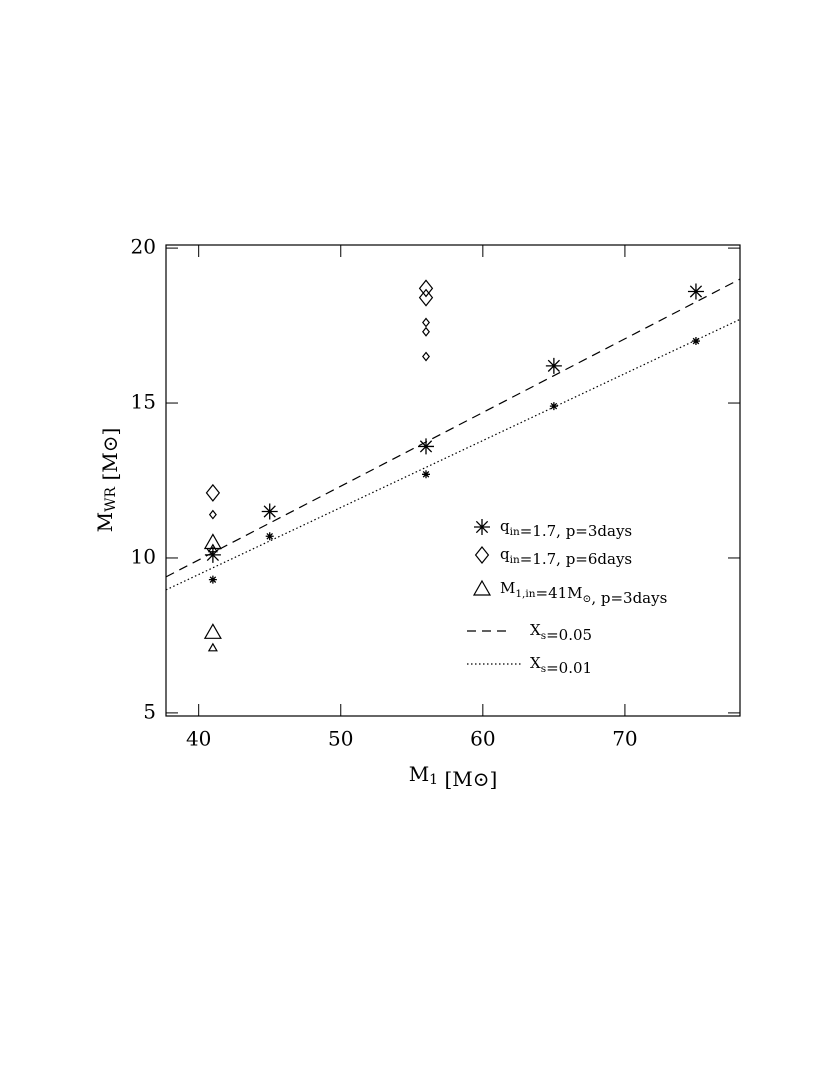 The image size is (830, 1079). What do you see at coordinates (340, 739) in the screenshot?
I see `x-tick-label: 50` at bounding box center [340, 739].